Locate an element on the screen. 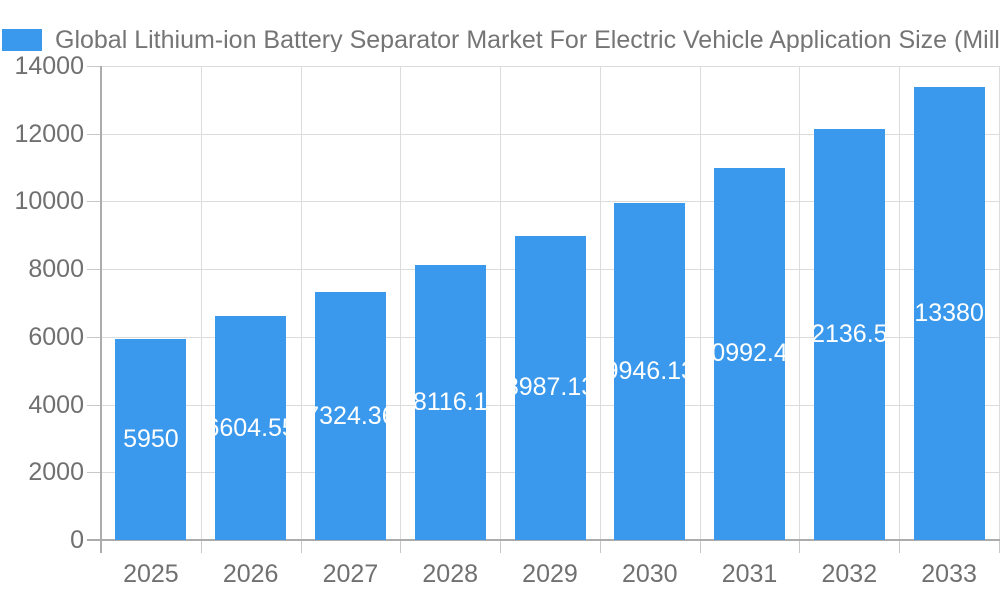 This screenshot has height=600, width=1000. x-axis-line is located at coordinates (543, 540).